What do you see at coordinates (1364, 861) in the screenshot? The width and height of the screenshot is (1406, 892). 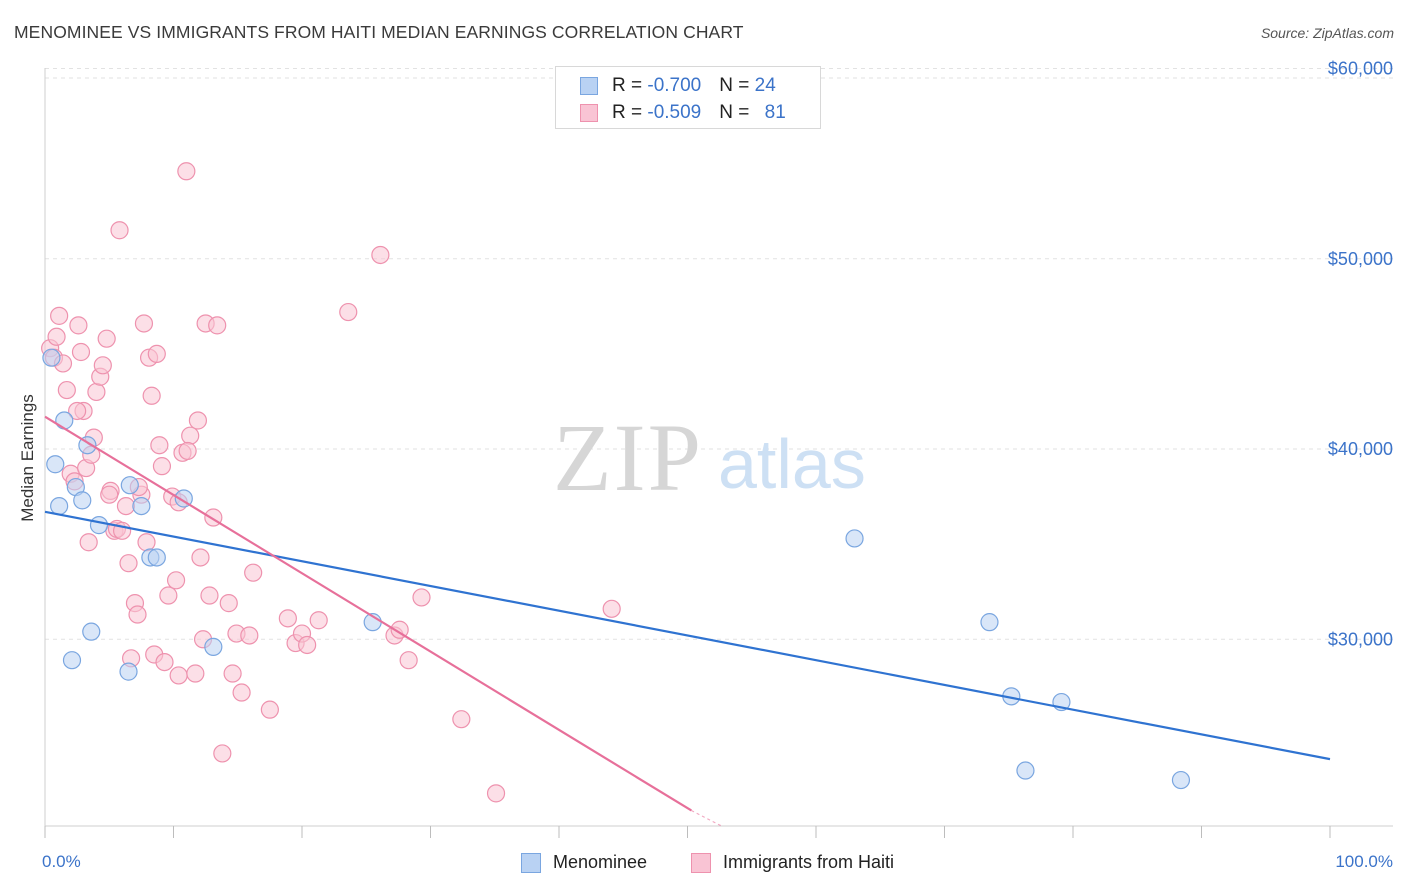 I see `x-tick-label-max: 100.0%` at bounding box center [1364, 861].